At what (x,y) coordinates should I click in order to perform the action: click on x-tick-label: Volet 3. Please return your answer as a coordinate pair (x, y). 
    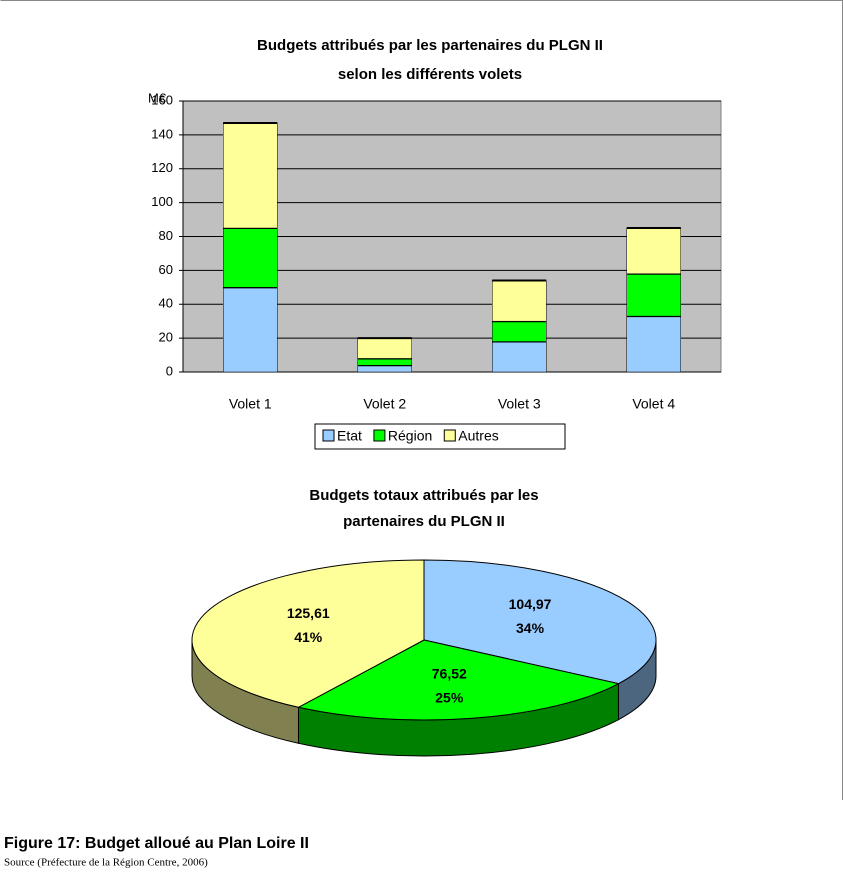
    Looking at the image, I should click on (519, 404).